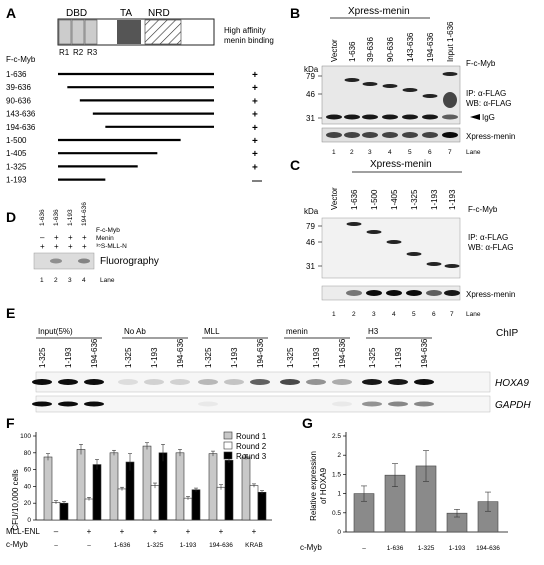 This screenshot has width=544, height=565. What do you see at coordinates (111, 246) in the screenshot?
I see `panel-d-row-mll: ³⁵S-MLL-N` at bounding box center [111, 246].